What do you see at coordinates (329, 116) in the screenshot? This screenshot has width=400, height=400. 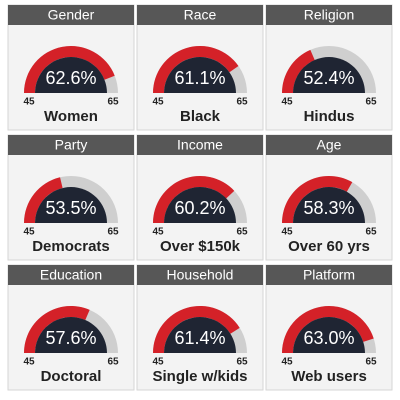 I see `category-label: Hindus` at bounding box center [329, 116].